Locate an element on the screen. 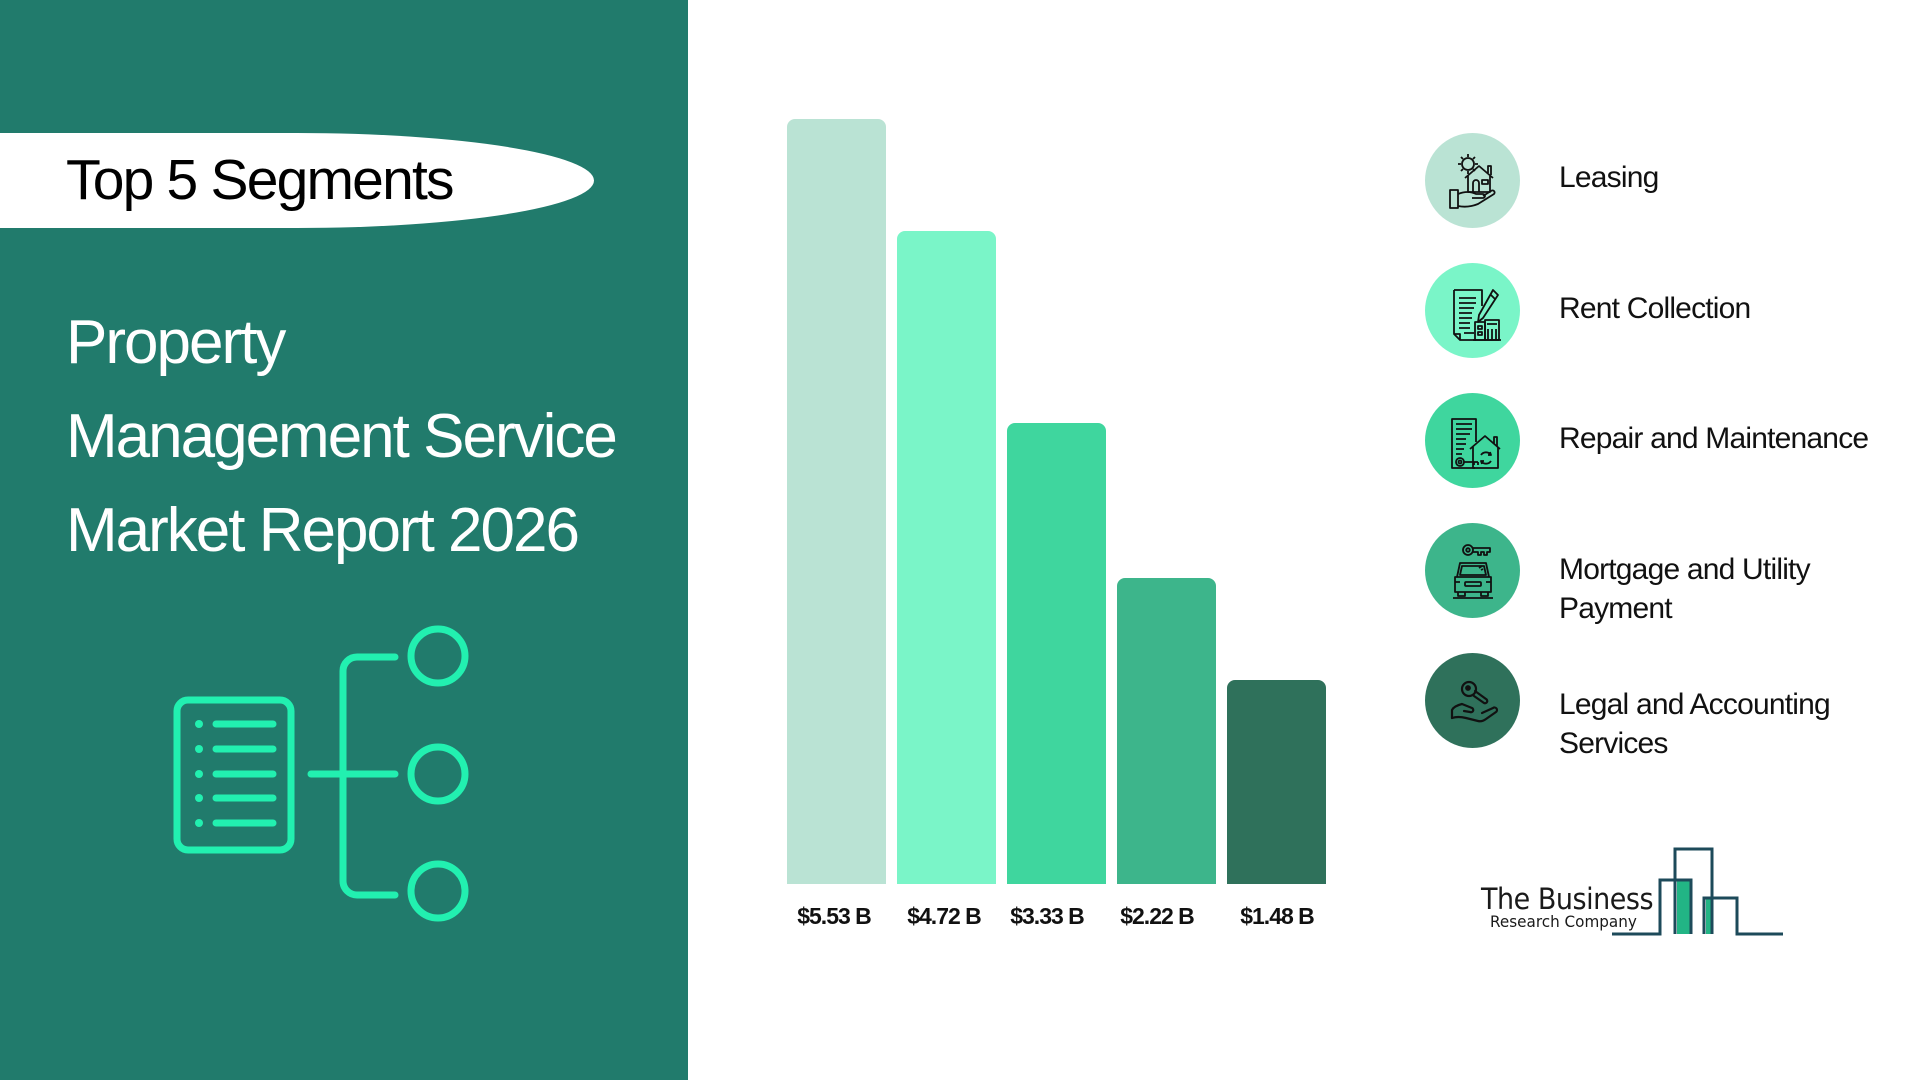 Image resolution: width=1920 pixels, height=1080 pixels. report-title-line: Management Service is located at coordinates (342, 436).